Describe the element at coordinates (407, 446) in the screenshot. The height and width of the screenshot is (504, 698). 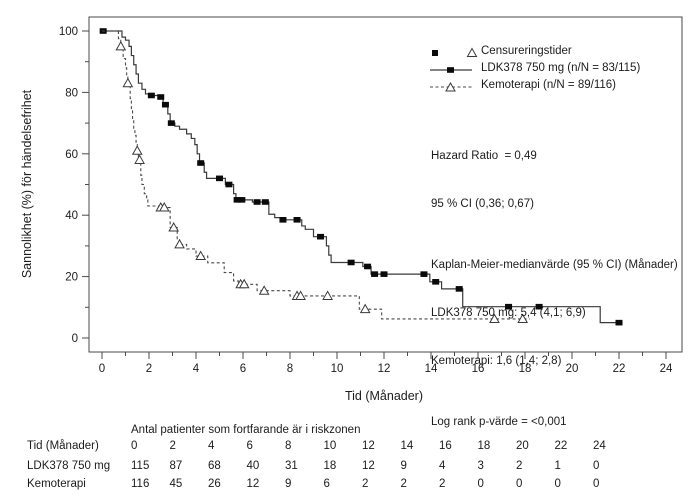
I see `risk-cell: 14` at that location.